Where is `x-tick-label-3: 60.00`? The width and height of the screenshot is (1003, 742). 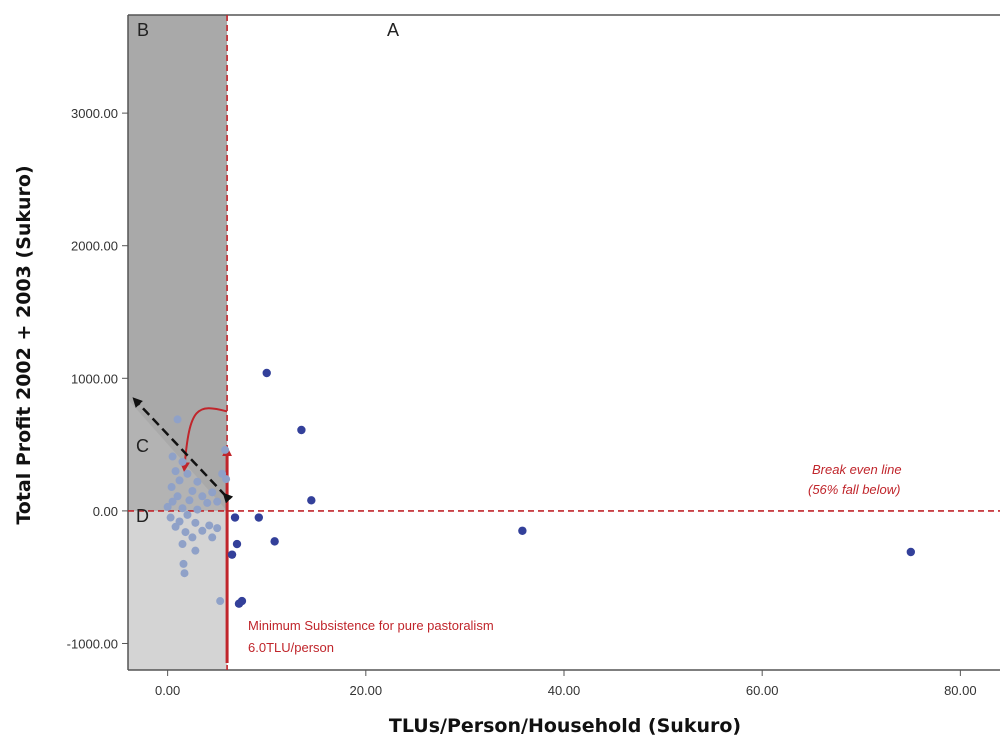 x-tick-label-3: 60.00 is located at coordinates (762, 690).